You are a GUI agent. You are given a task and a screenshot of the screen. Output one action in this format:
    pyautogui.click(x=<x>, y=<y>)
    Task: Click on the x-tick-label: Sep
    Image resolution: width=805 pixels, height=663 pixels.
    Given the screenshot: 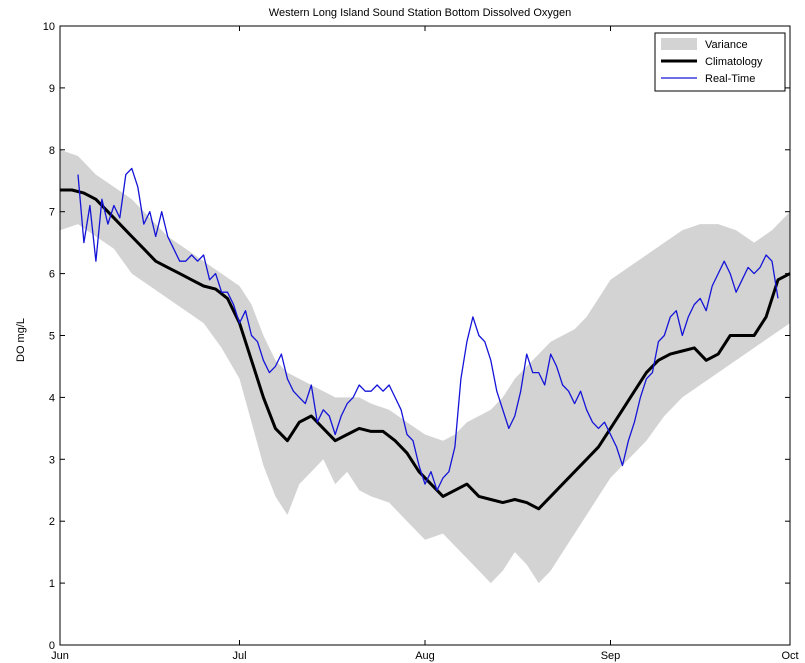 What is the action you would take?
    pyautogui.click(x=611, y=656)
    